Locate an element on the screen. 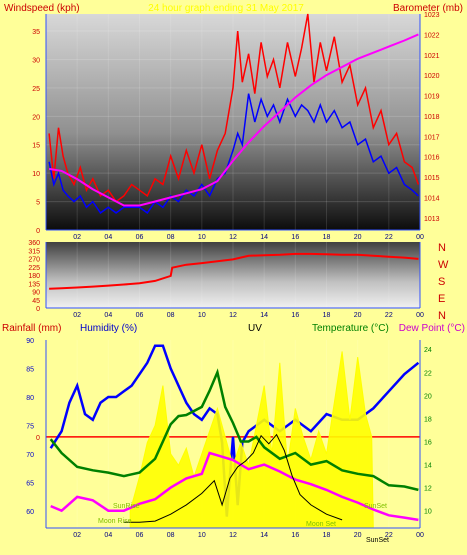  y-right-tick-label: 1015 is located at coordinates (432, 178).